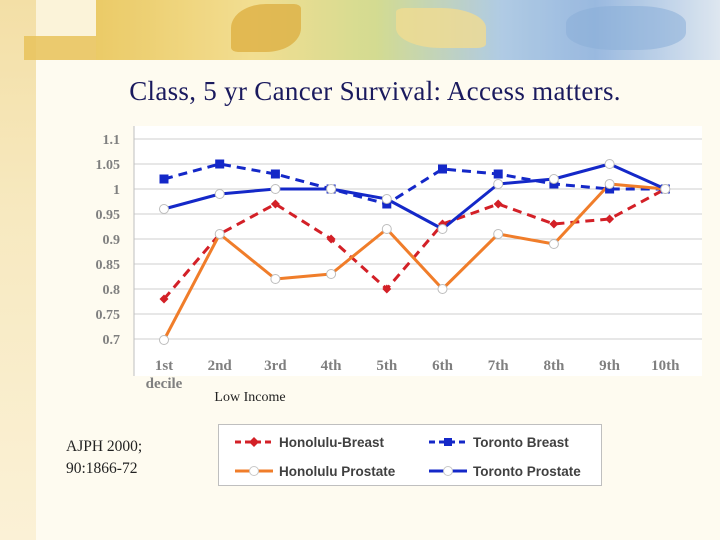 This screenshot has width=720, height=540. Describe the element at coordinates (220, 366) in the screenshot. I see `x-tick-label: 2nd` at that location.